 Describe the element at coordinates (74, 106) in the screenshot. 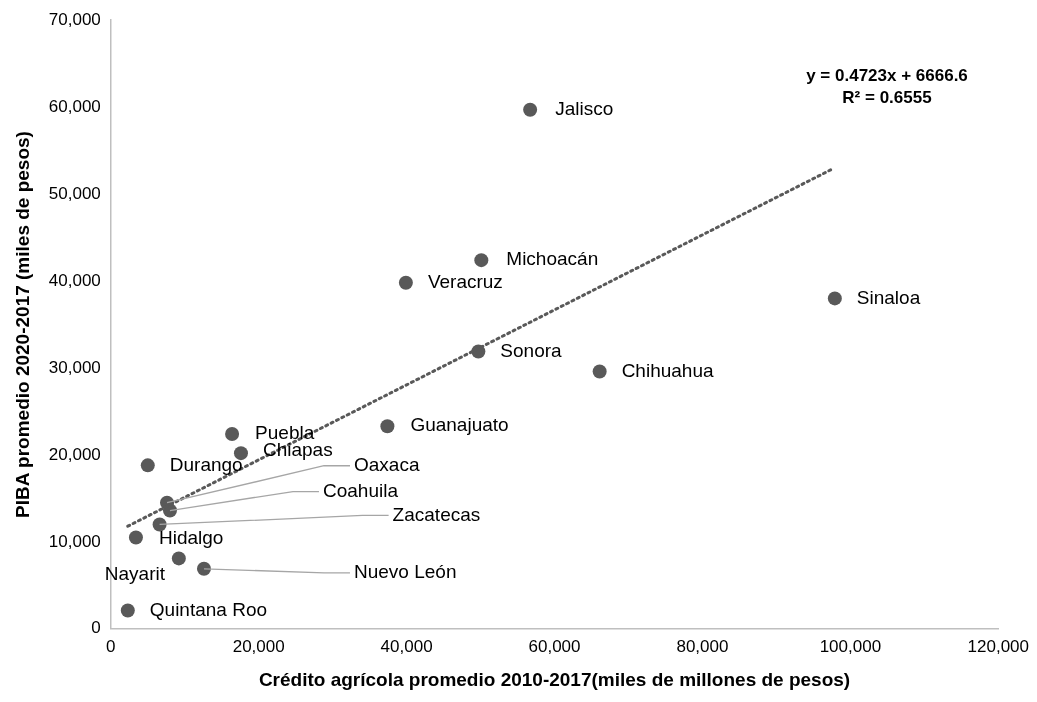

I see `y-tick-label: 60,000` at that location.